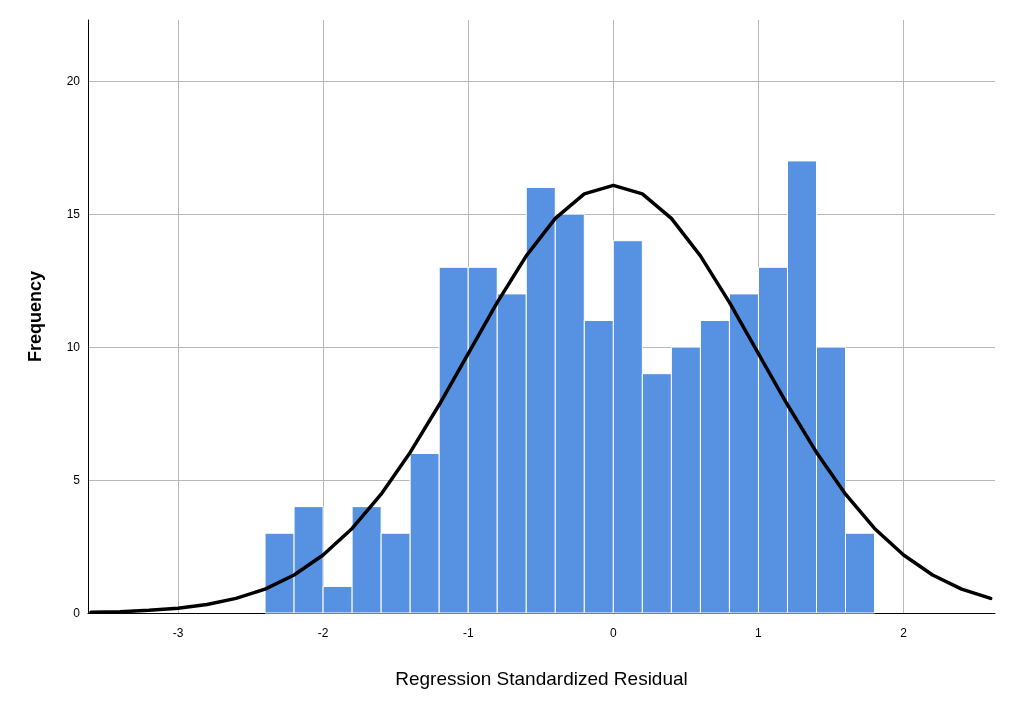 The image size is (1009, 711). Describe the element at coordinates (613, 633) in the screenshot. I see `x-tick-label: 0` at that location.